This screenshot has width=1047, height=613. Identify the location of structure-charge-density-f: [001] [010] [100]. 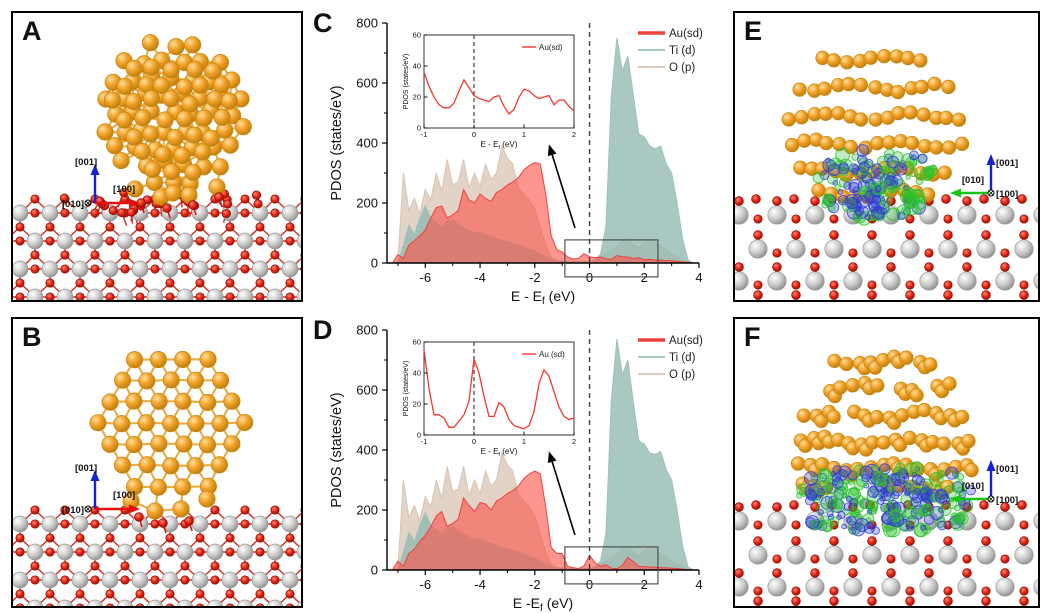
(886, 477).